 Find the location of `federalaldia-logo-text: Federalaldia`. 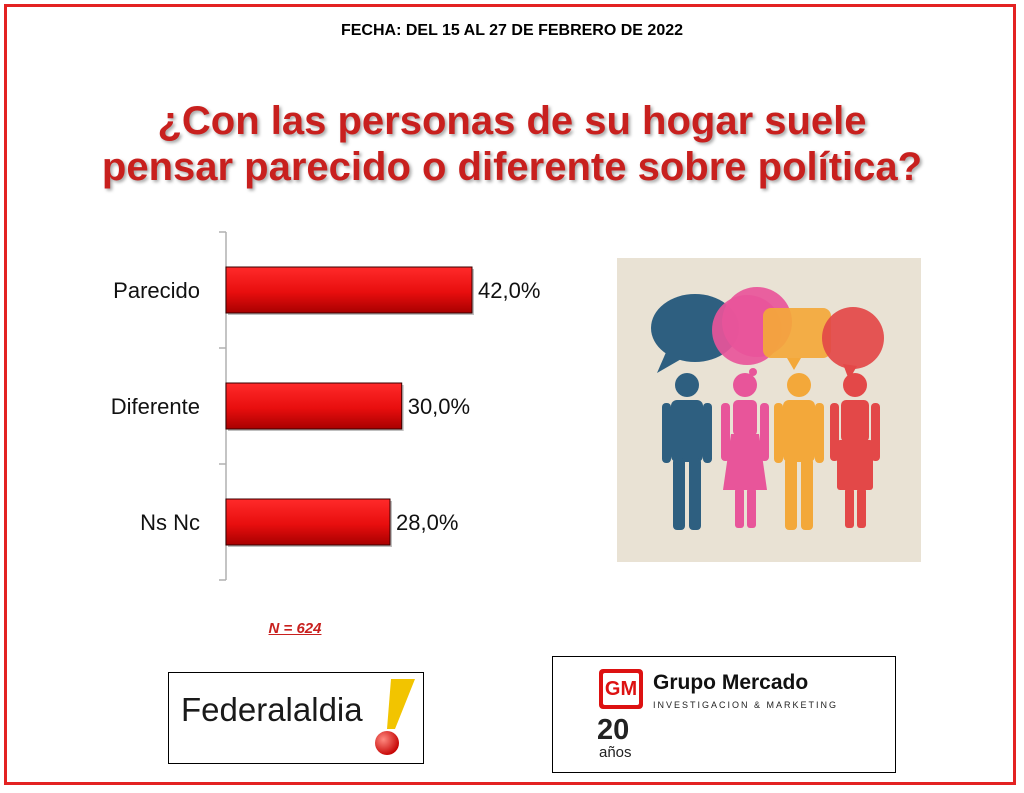

federalaldia-logo-text: Federalaldia is located at coordinates (272, 709).